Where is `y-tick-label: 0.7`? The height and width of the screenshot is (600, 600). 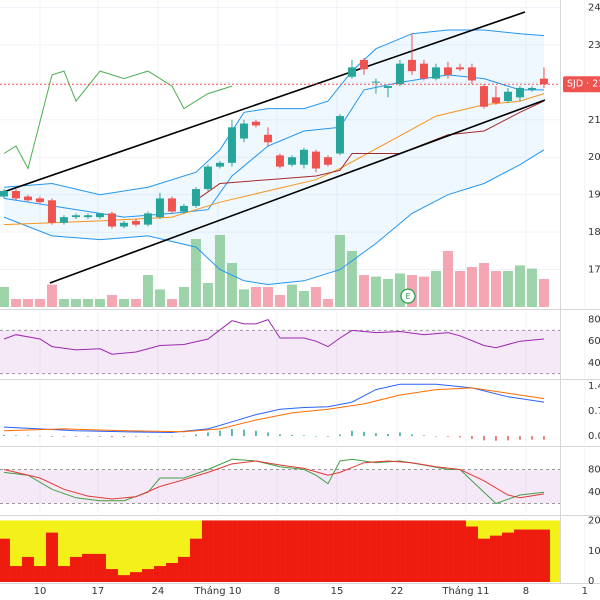 y-tick-label: 0.7 is located at coordinates (594, 411).